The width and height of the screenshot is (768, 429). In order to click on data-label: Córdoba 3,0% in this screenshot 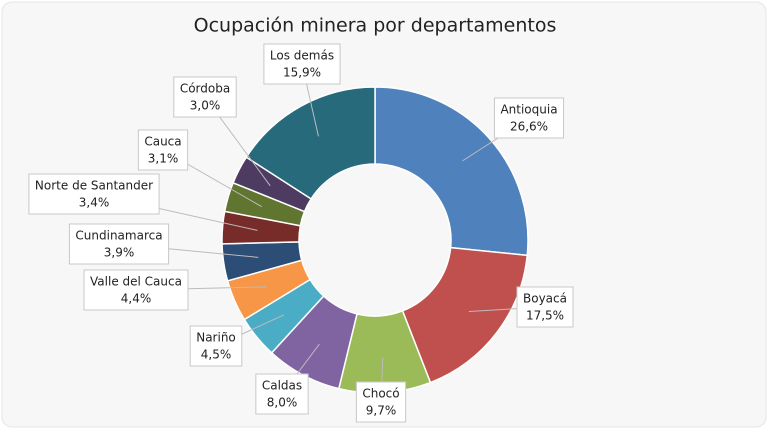, I will do `click(205, 97)`.